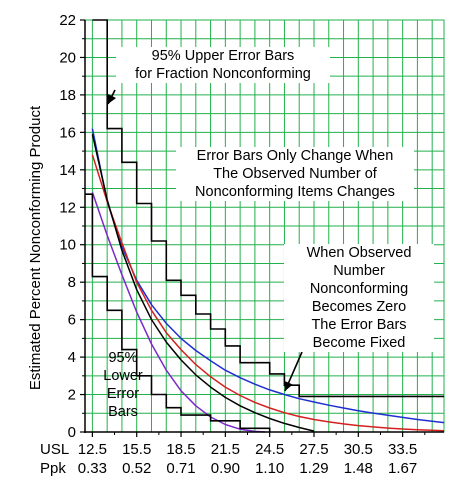 This screenshot has height=482, width=468. I want to click on annotation-line: 95%, so click(123, 358).